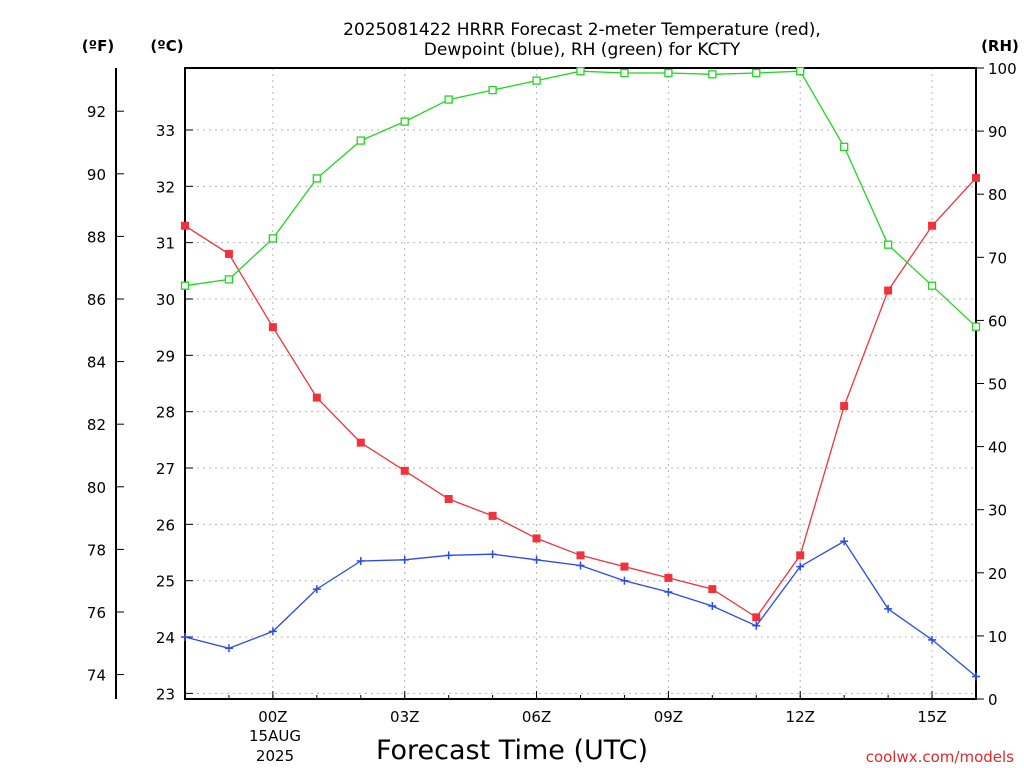  What do you see at coordinates (931, 717) in the screenshot?
I see `x-tick-label: 15Z` at bounding box center [931, 717].